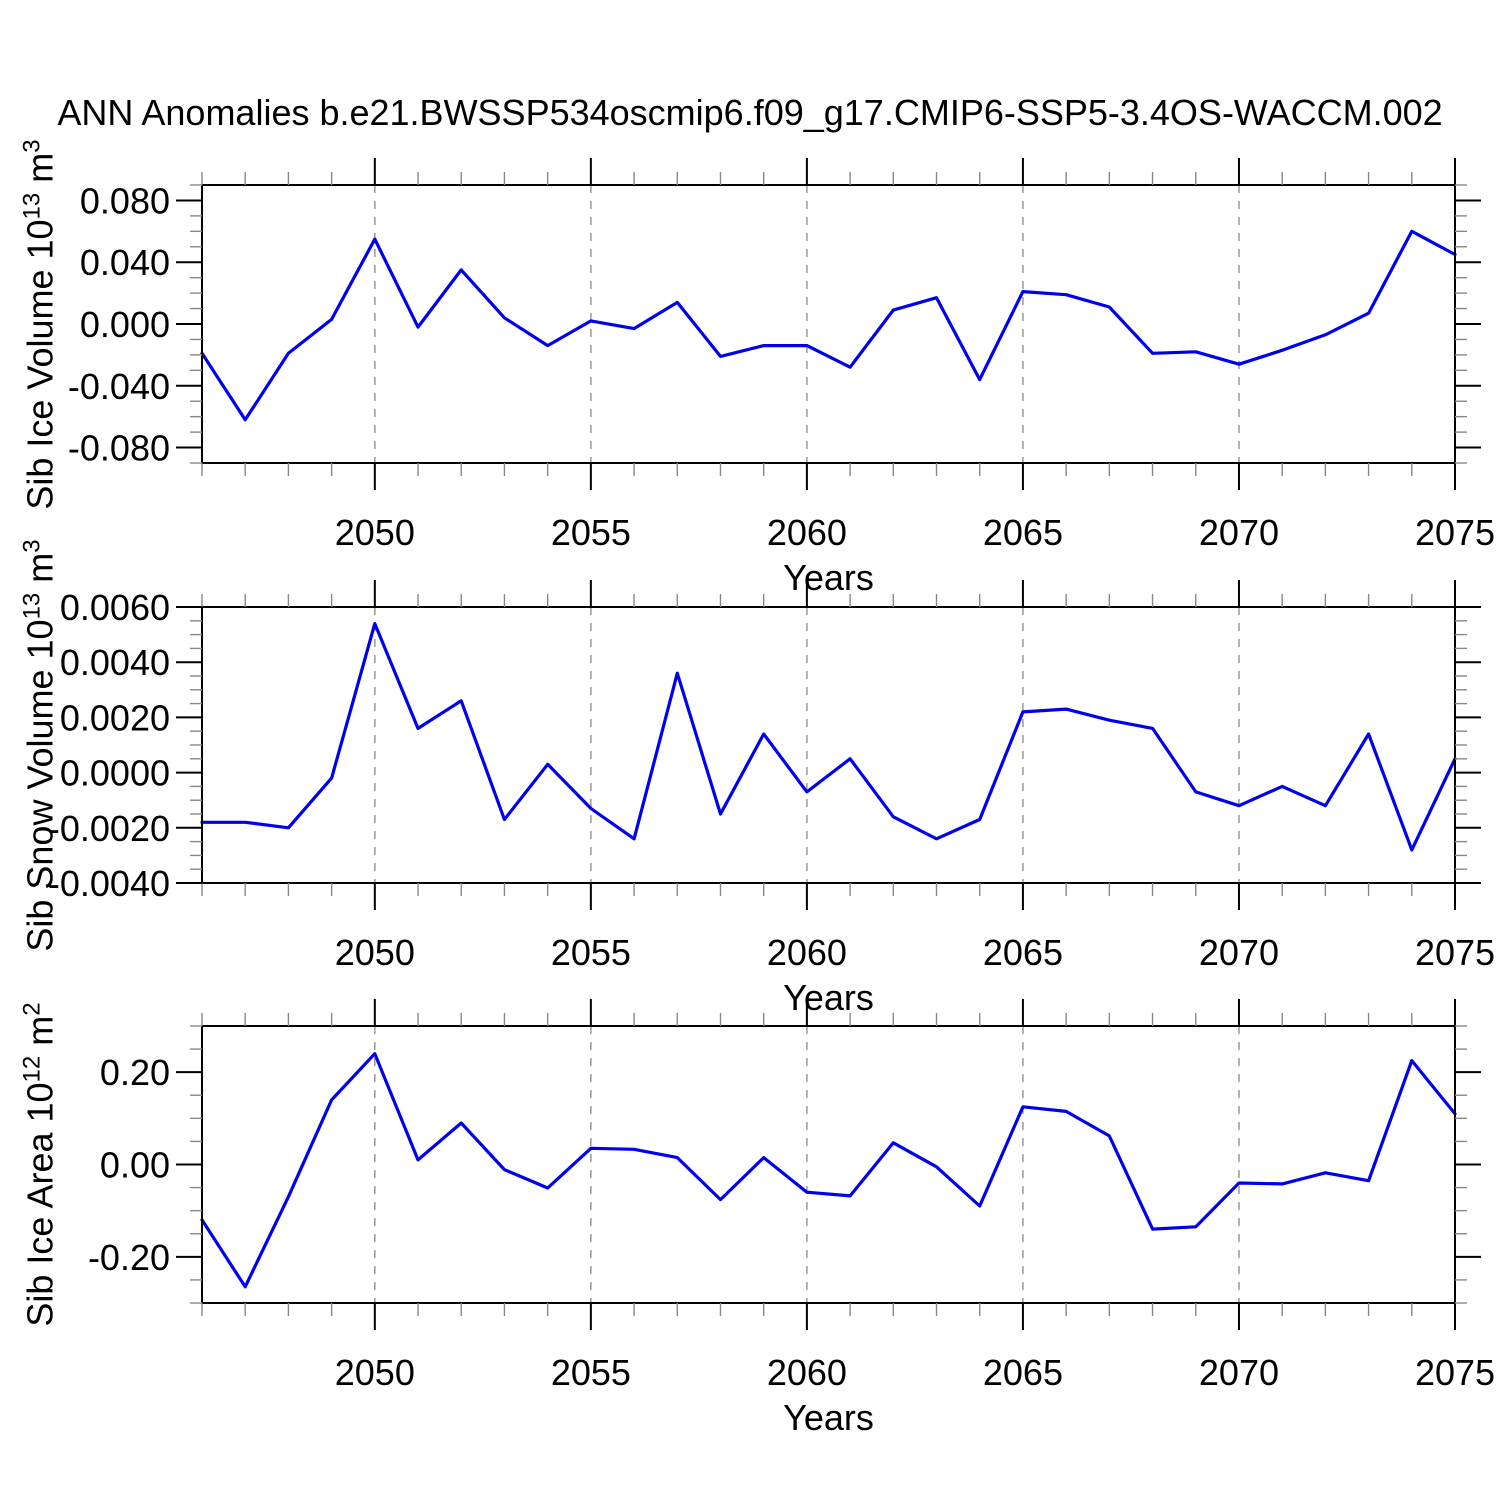 This screenshot has width=1500, height=1500. I want to click on y-axis-title-2: Sib Ice Area 1012 m2, so click(39, 1164).